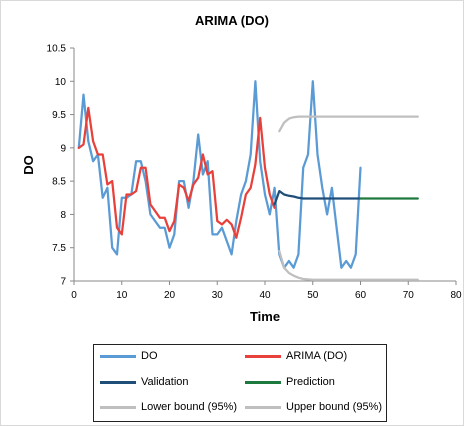  I want to click on legend-item-lower-bound-95: Lower bound (95%), so click(168, 407).